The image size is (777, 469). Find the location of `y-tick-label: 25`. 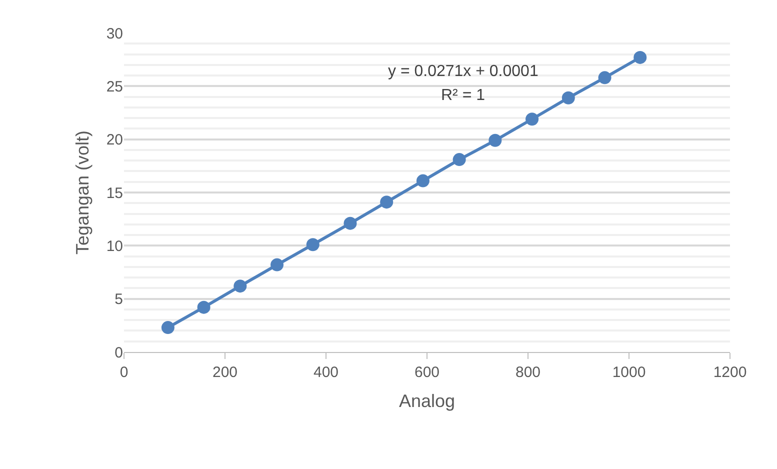

y-tick-label: 25 is located at coordinates (114, 87).